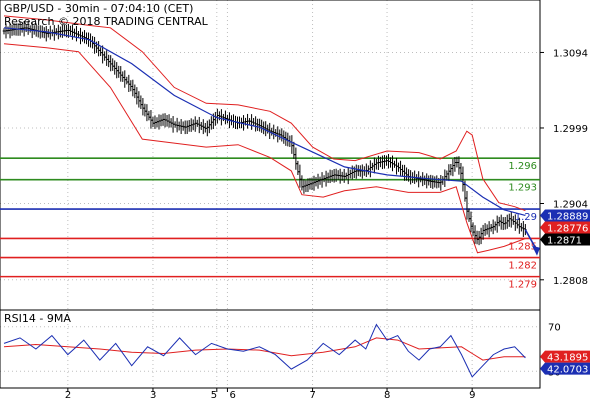 This screenshot has height=400, width=590. What do you see at coordinates (68, 395) in the screenshot?
I see `x-tick-label: 2` at bounding box center [68, 395].